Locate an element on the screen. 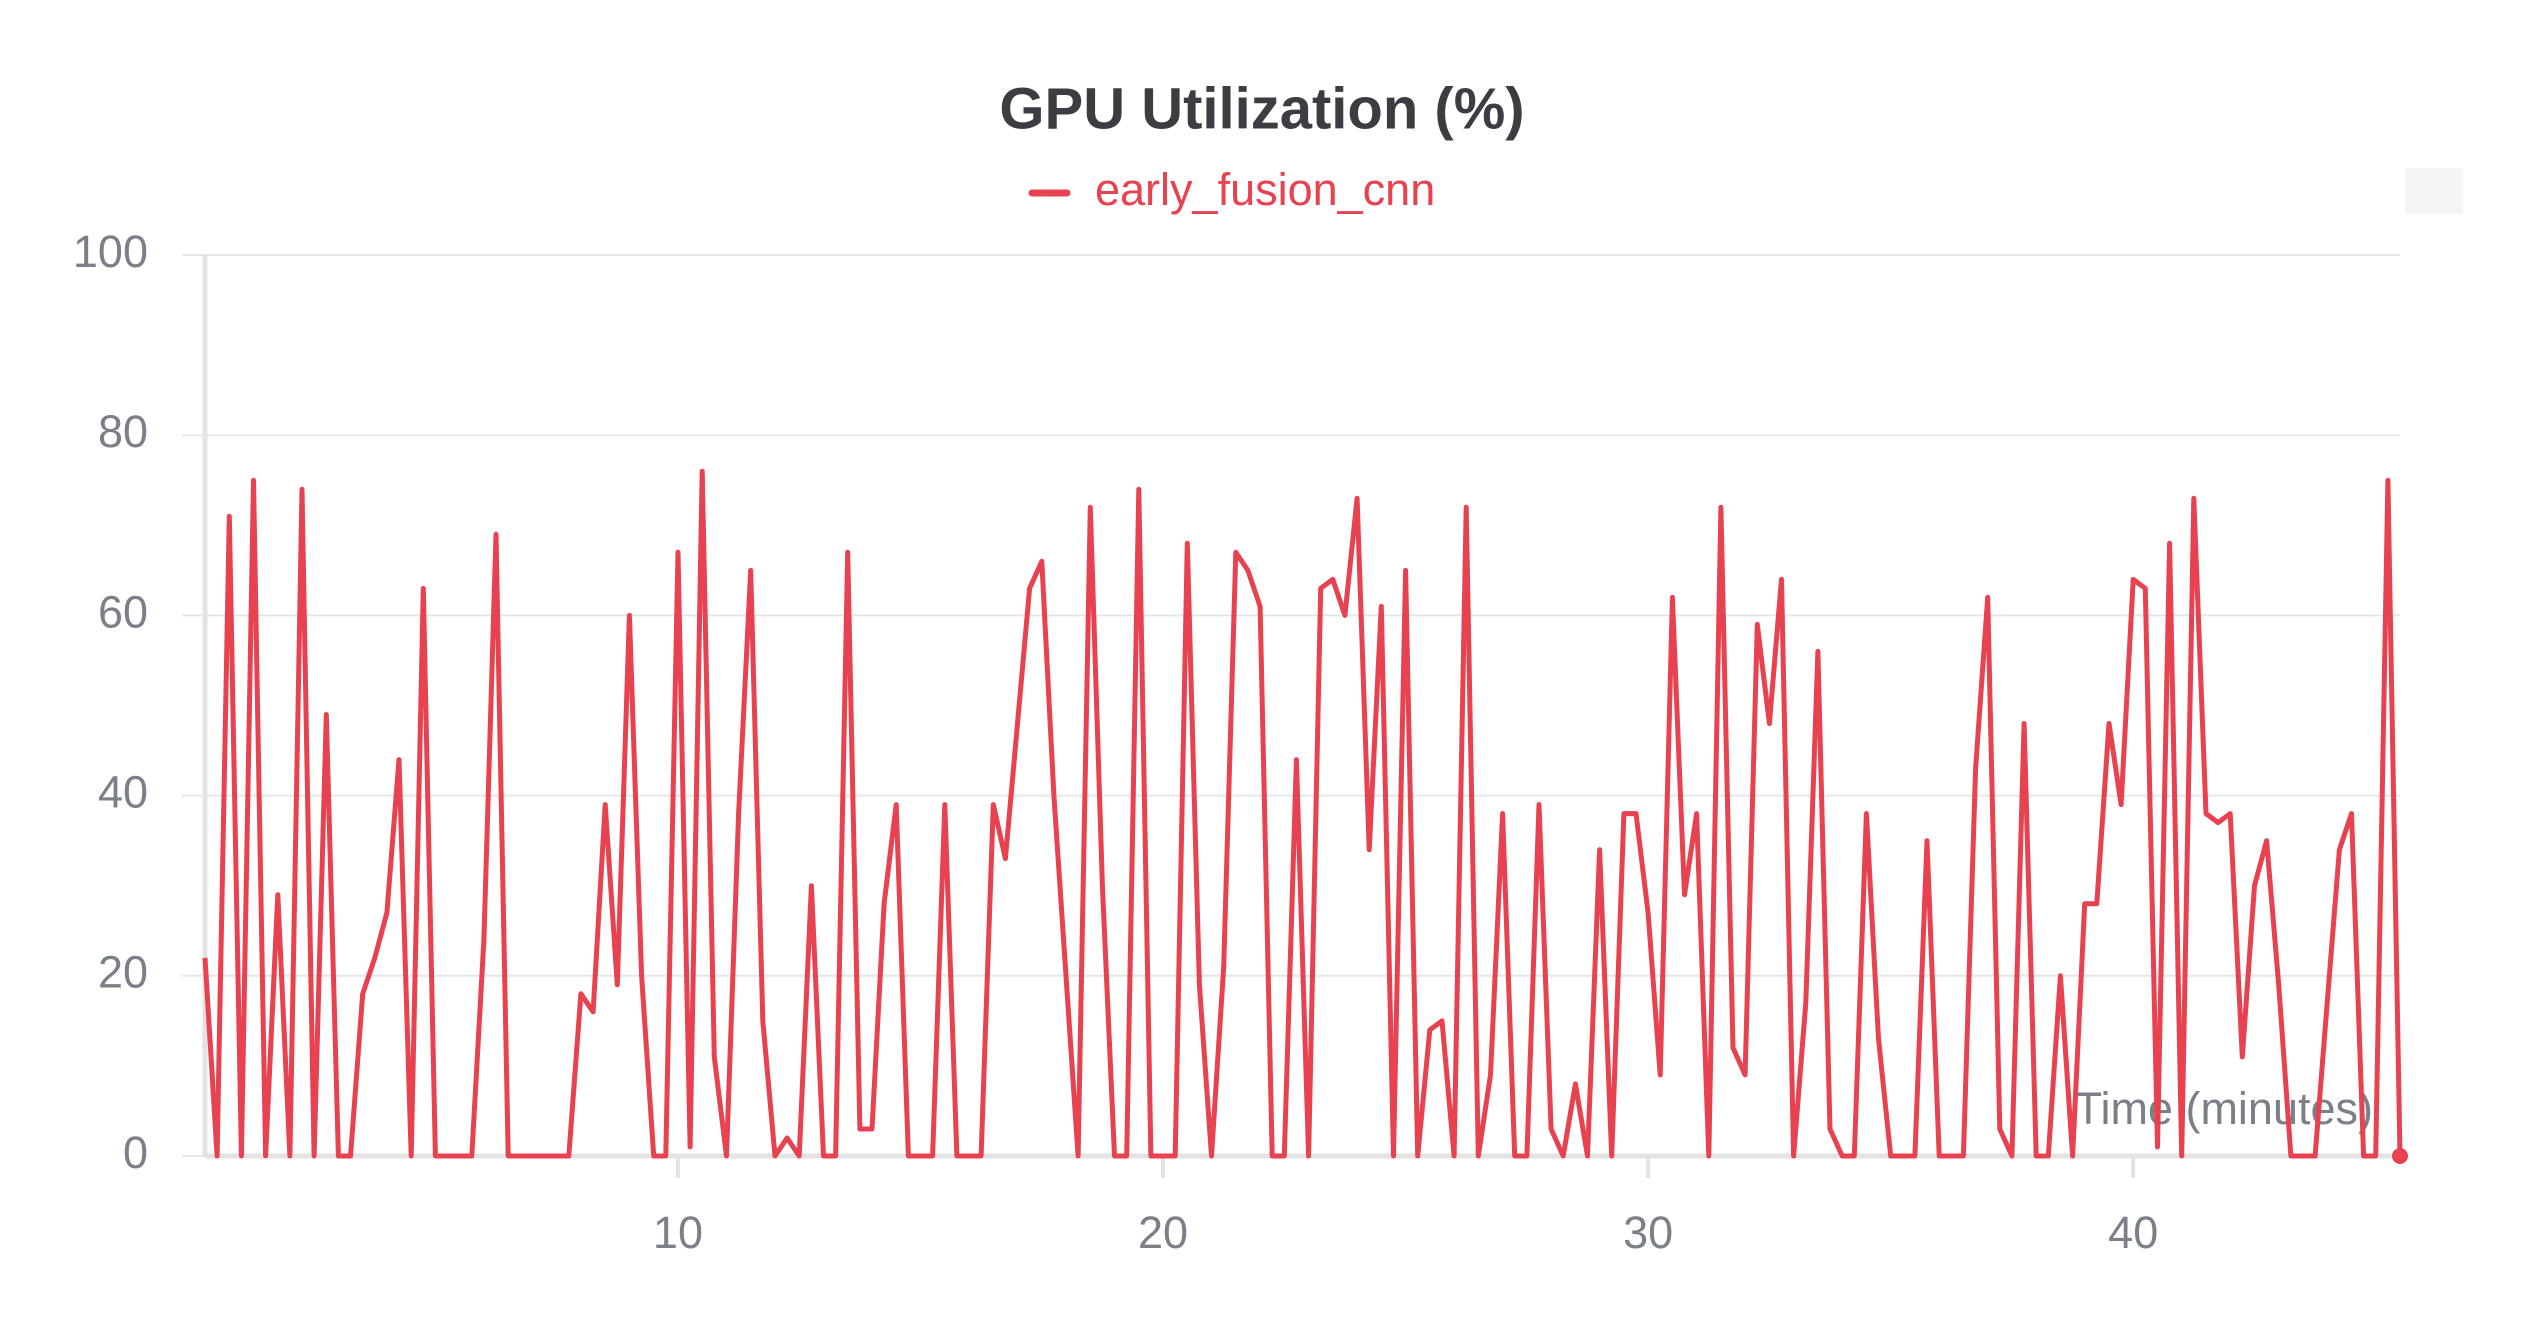 The image size is (2528, 1328). x-axis-label: Time (minutes) is located at coordinates (2224, 1108).